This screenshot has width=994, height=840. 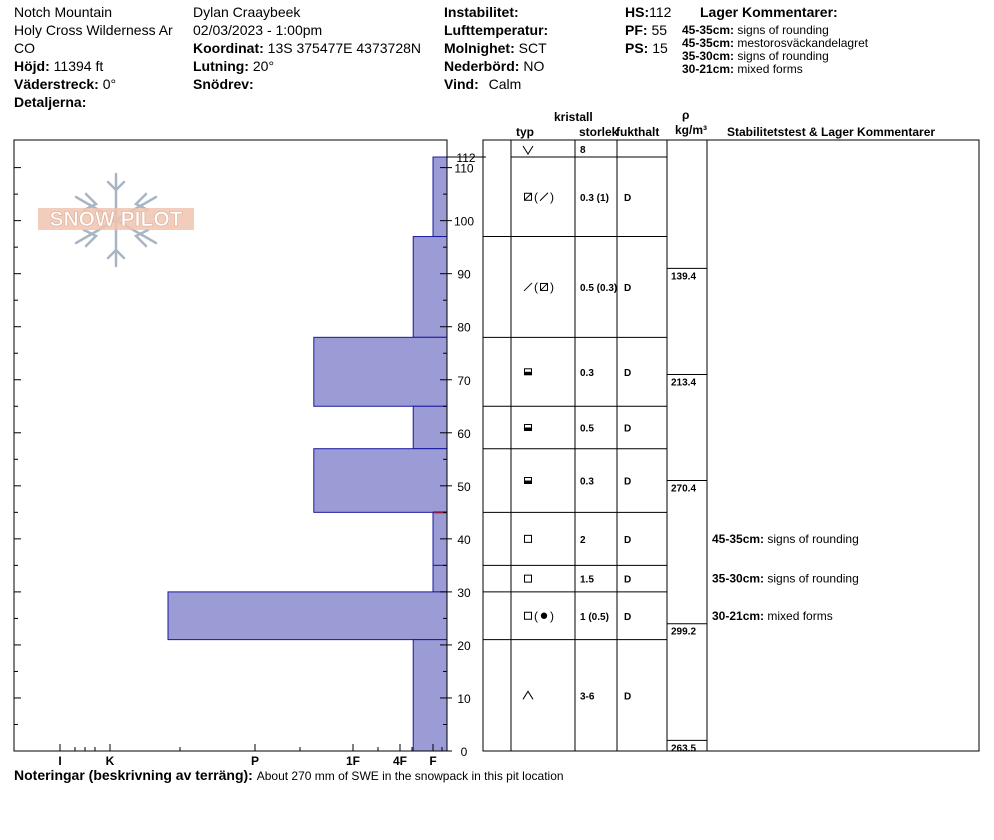 What do you see at coordinates (59, 761) in the screenshot?
I see `hardness-tick-label: I` at bounding box center [59, 761].